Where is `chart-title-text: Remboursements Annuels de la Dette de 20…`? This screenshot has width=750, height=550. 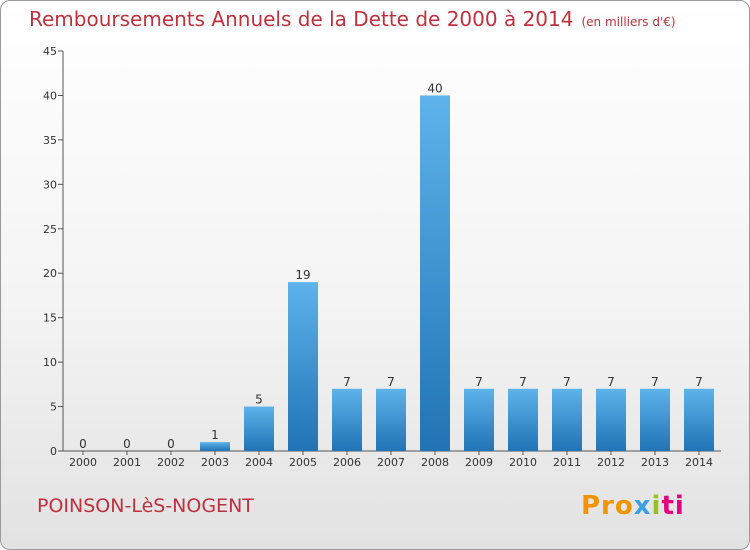 chart-title-text: Remboursements Annuels de la Dette de 20… is located at coordinates (301, 19).